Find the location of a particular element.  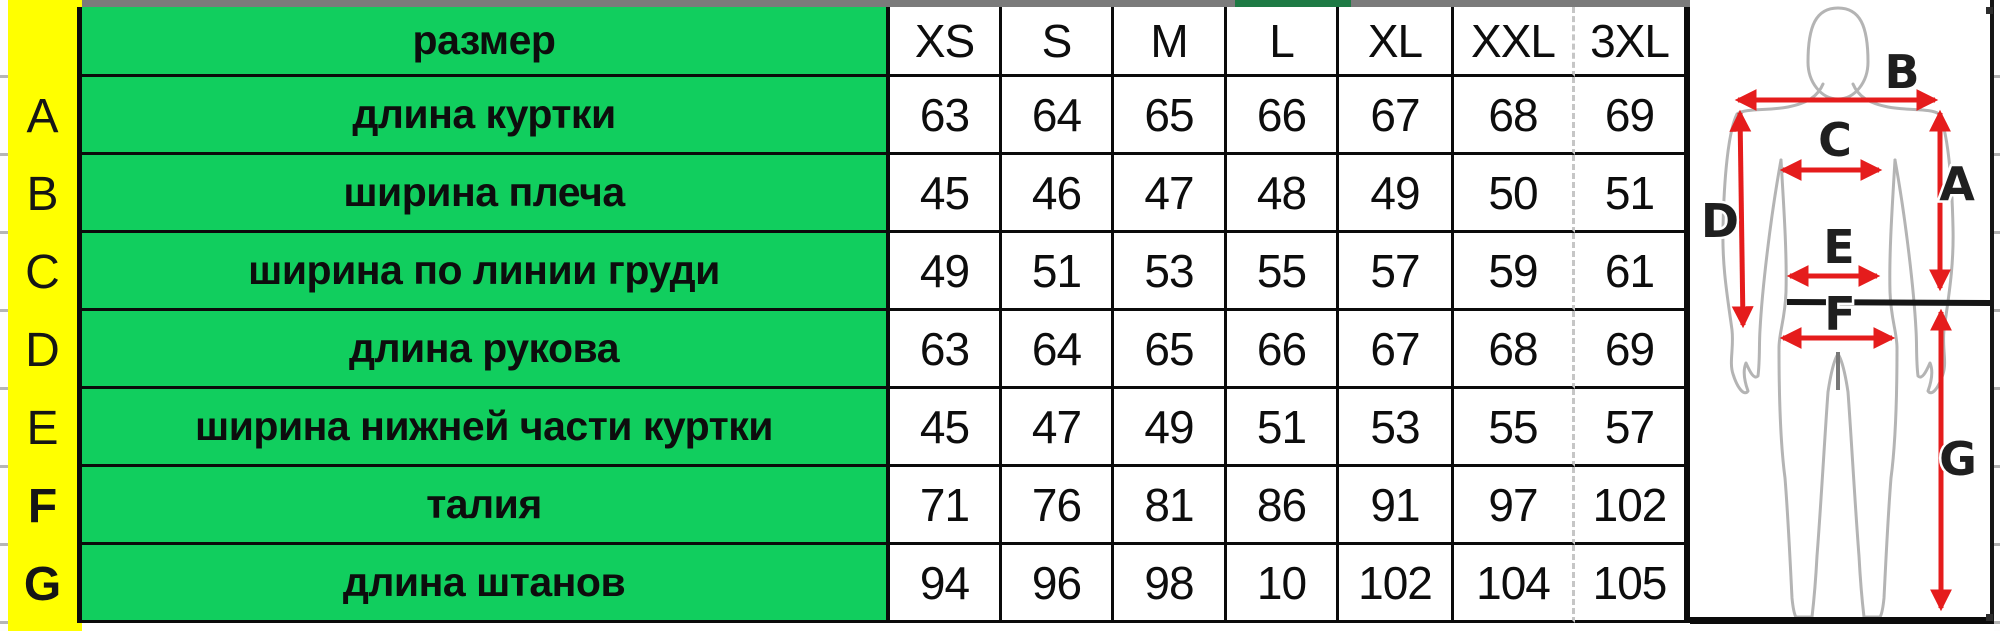

value-cell: 71 is located at coordinates (946, 506).